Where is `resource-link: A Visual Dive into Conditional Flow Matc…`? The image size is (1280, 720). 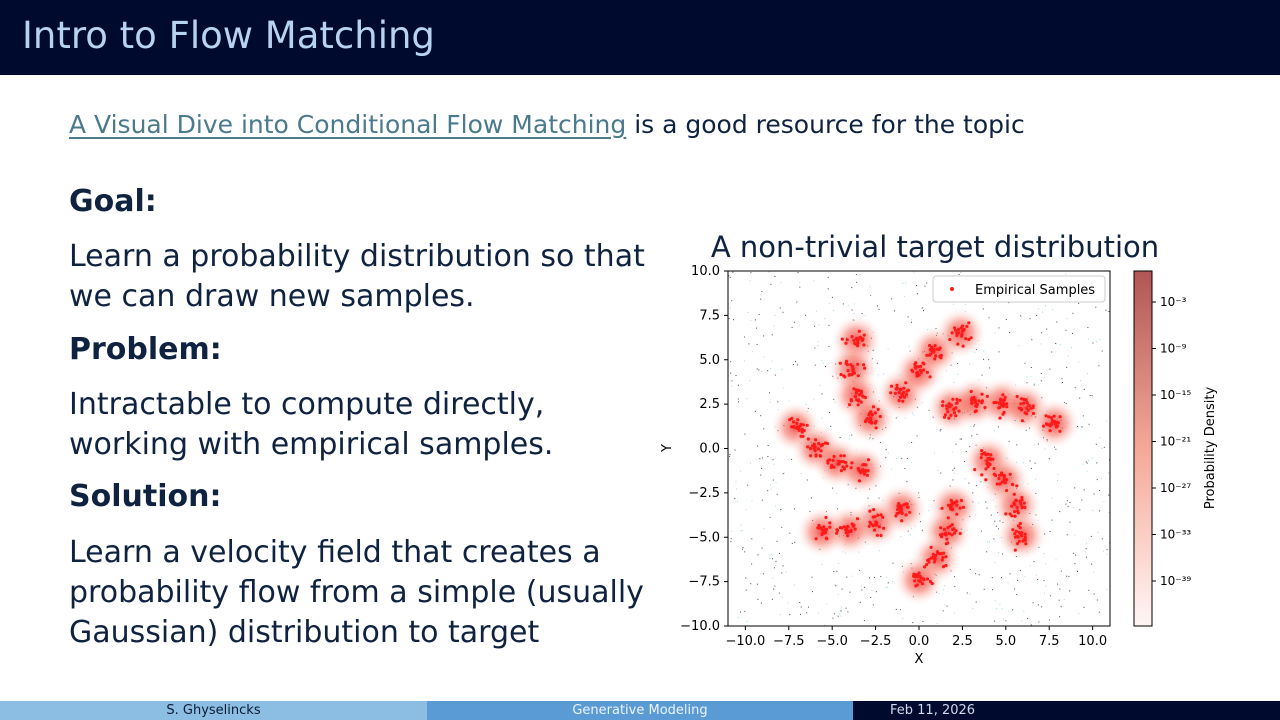
resource-link: A Visual Dive into Conditional Flow Matc… is located at coordinates (348, 124).